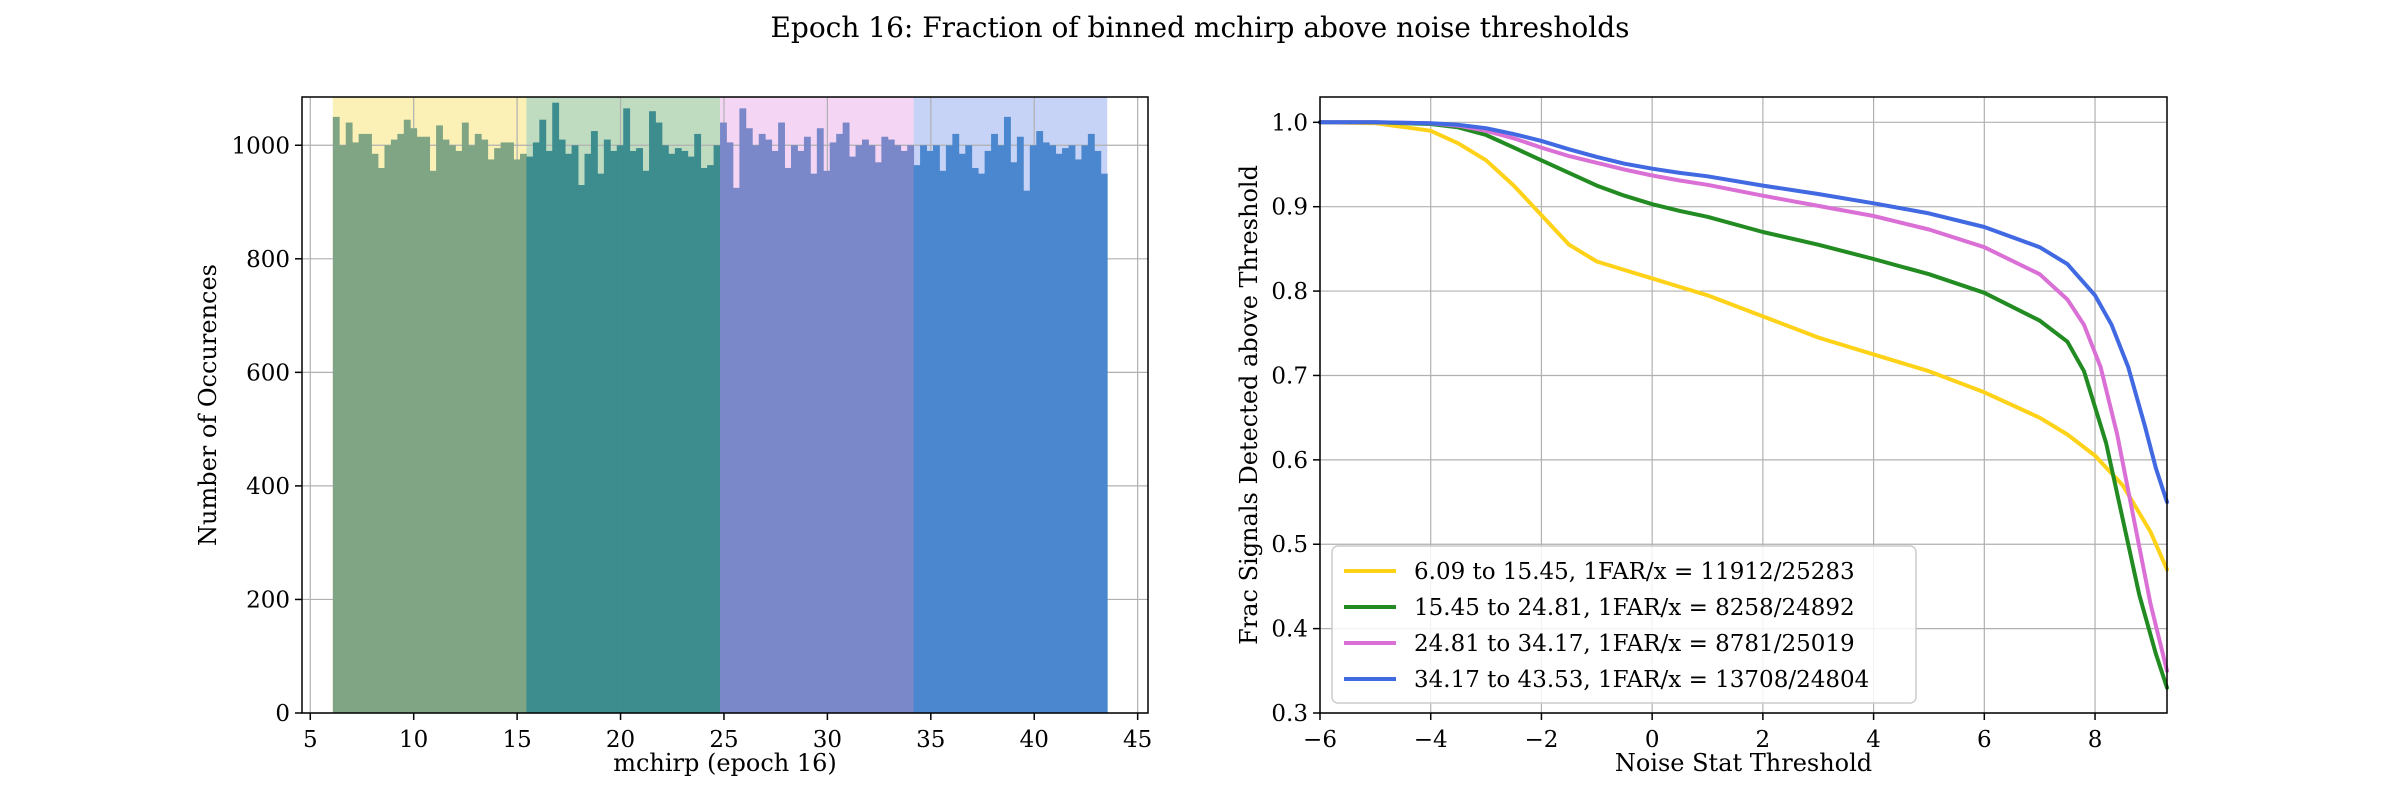  What do you see at coordinates (260, 146) in the screenshot?
I see `y-tick-label: 1000` at bounding box center [260, 146].